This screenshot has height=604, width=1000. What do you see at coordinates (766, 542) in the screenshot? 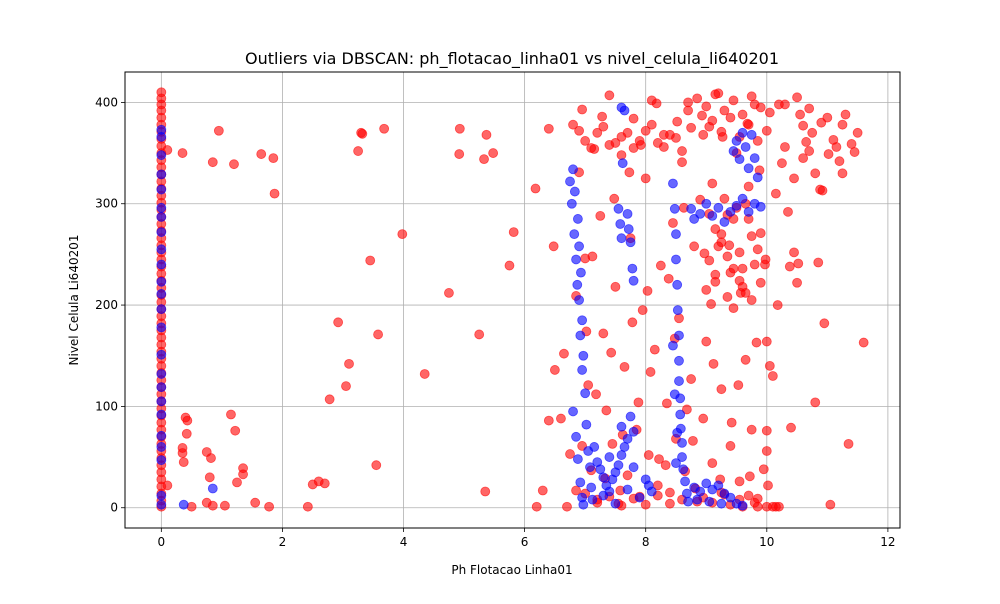
I see `x-tick-label: 10` at bounding box center [766, 542].